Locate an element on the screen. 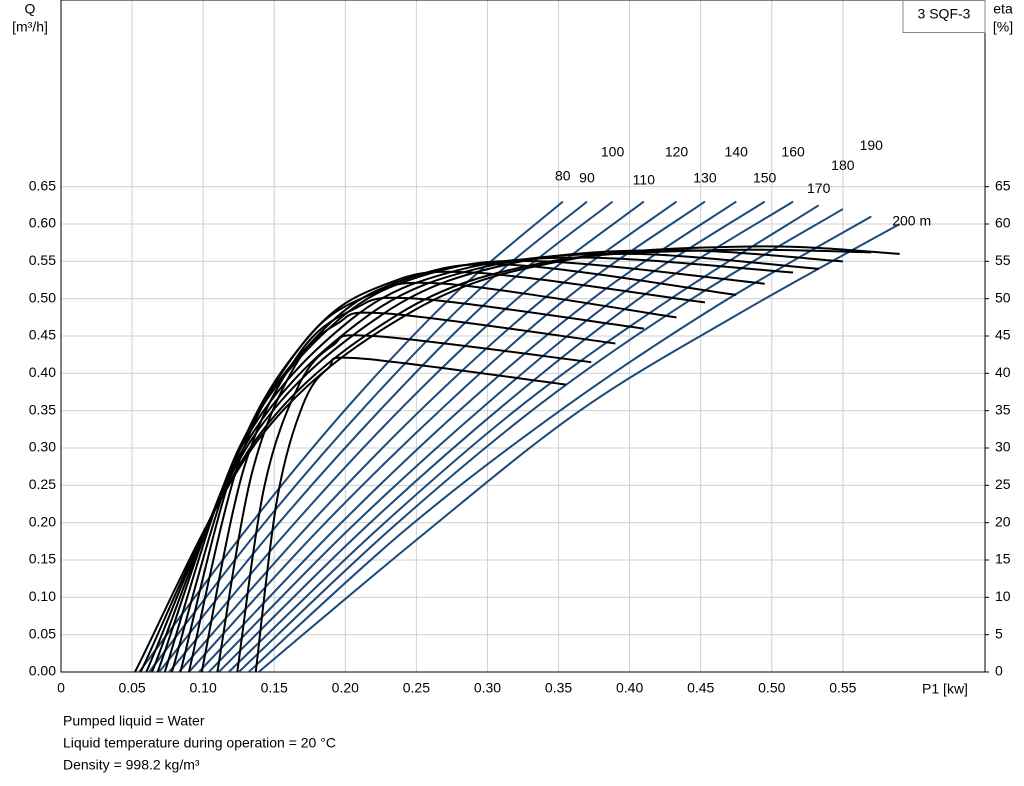 This screenshot has height=786, width=1024. y2-tick-label: 60 is located at coordinates (1003, 223).